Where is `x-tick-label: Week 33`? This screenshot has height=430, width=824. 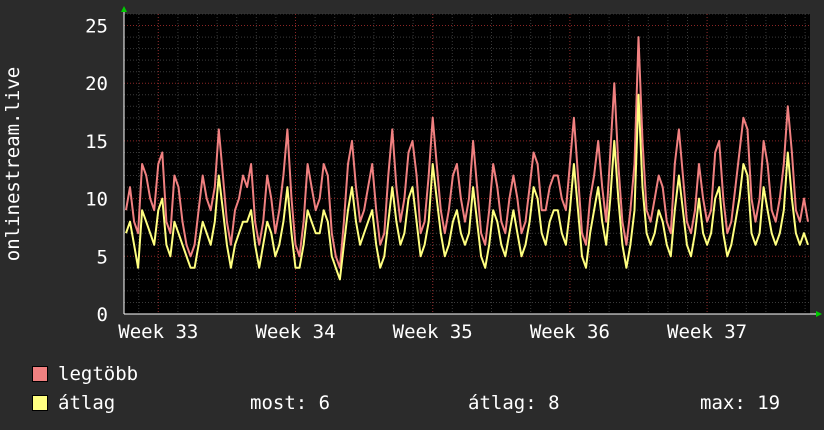
x-tick-label: Week 33 is located at coordinates (158, 332).